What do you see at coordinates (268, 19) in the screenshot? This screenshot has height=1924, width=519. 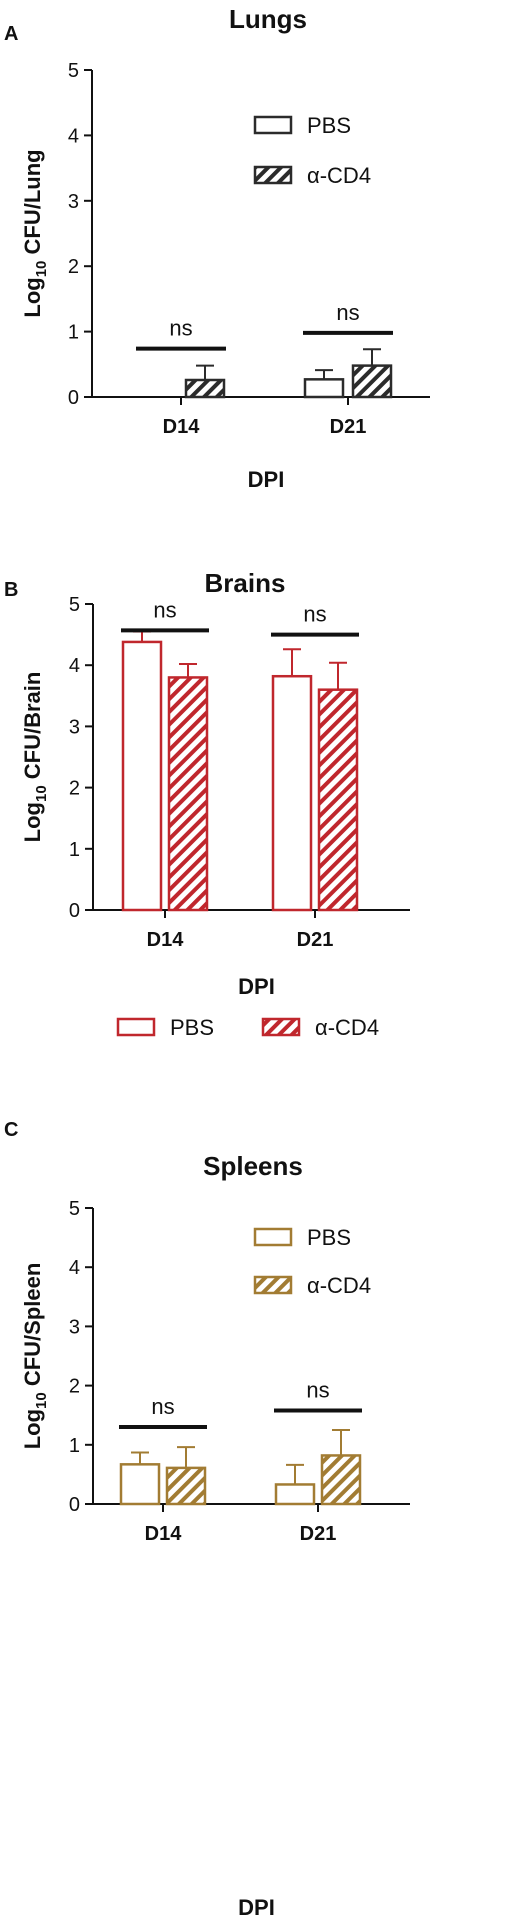 I see `chart-title: Lungs` at bounding box center [268, 19].